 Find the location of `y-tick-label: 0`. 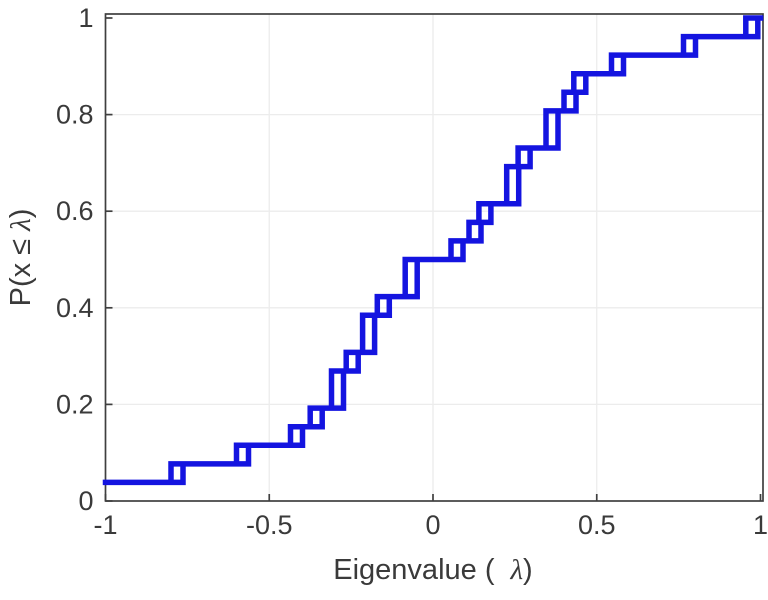

y-tick-label: 0 is located at coordinates (85, 501).